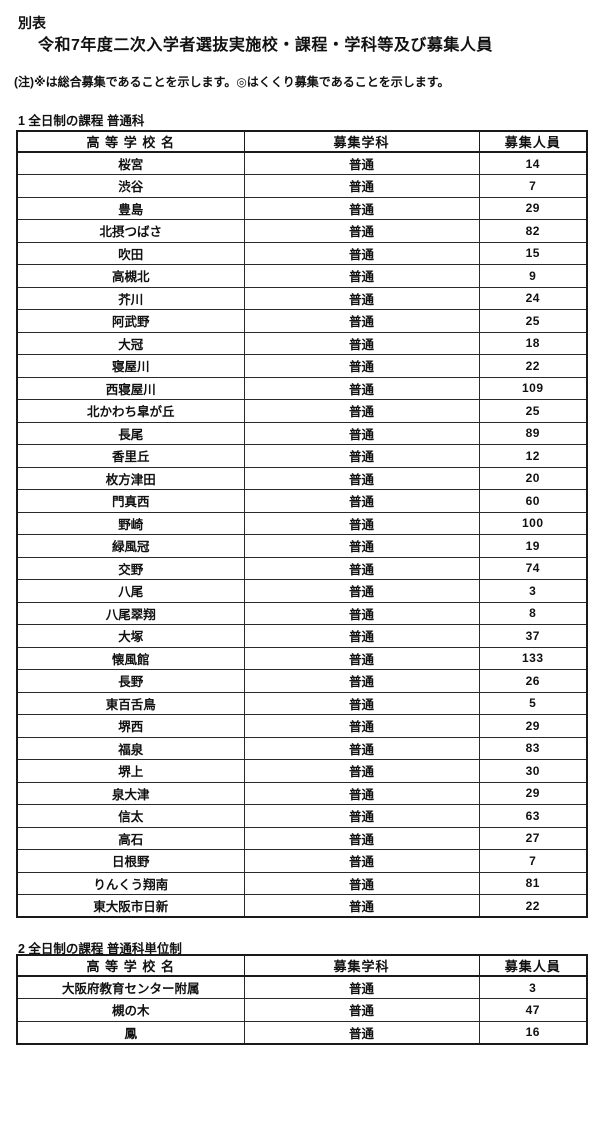  I want to click on table-row: 東大阪市日新 普通 22, so click(302, 906).